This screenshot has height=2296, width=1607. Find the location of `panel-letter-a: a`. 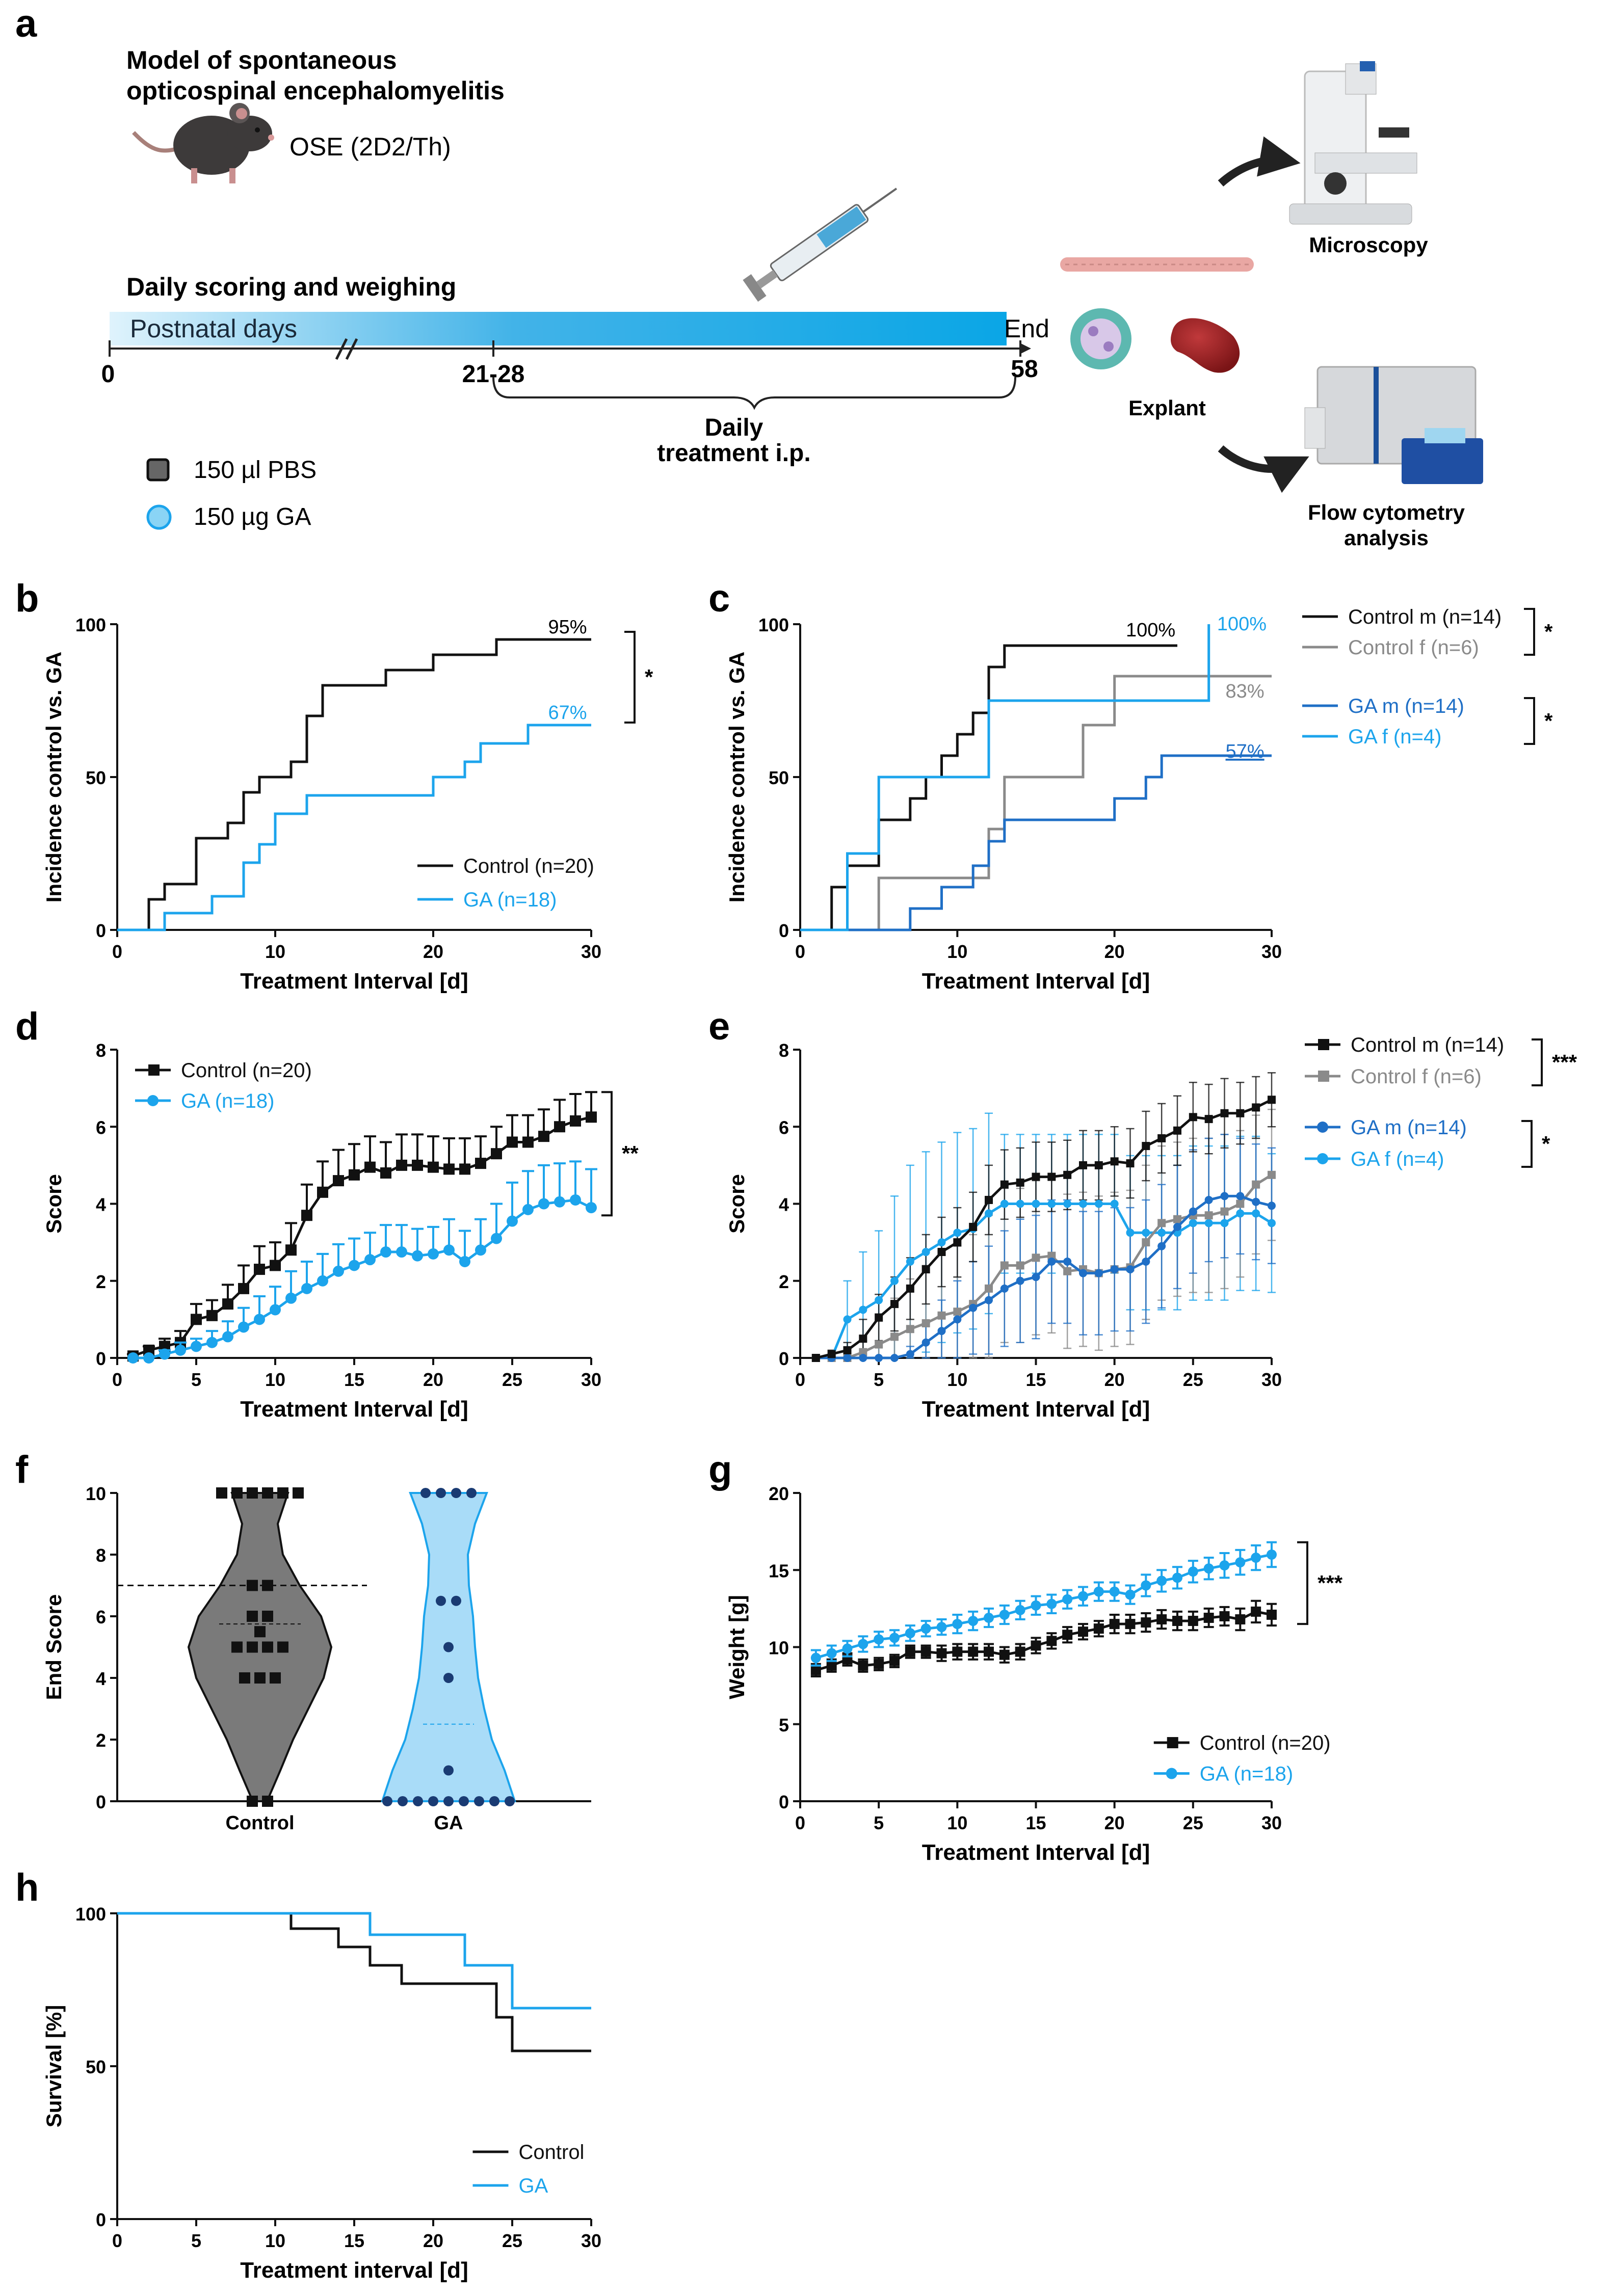

panel-letter-a: a is located at coordinates (26, 23).